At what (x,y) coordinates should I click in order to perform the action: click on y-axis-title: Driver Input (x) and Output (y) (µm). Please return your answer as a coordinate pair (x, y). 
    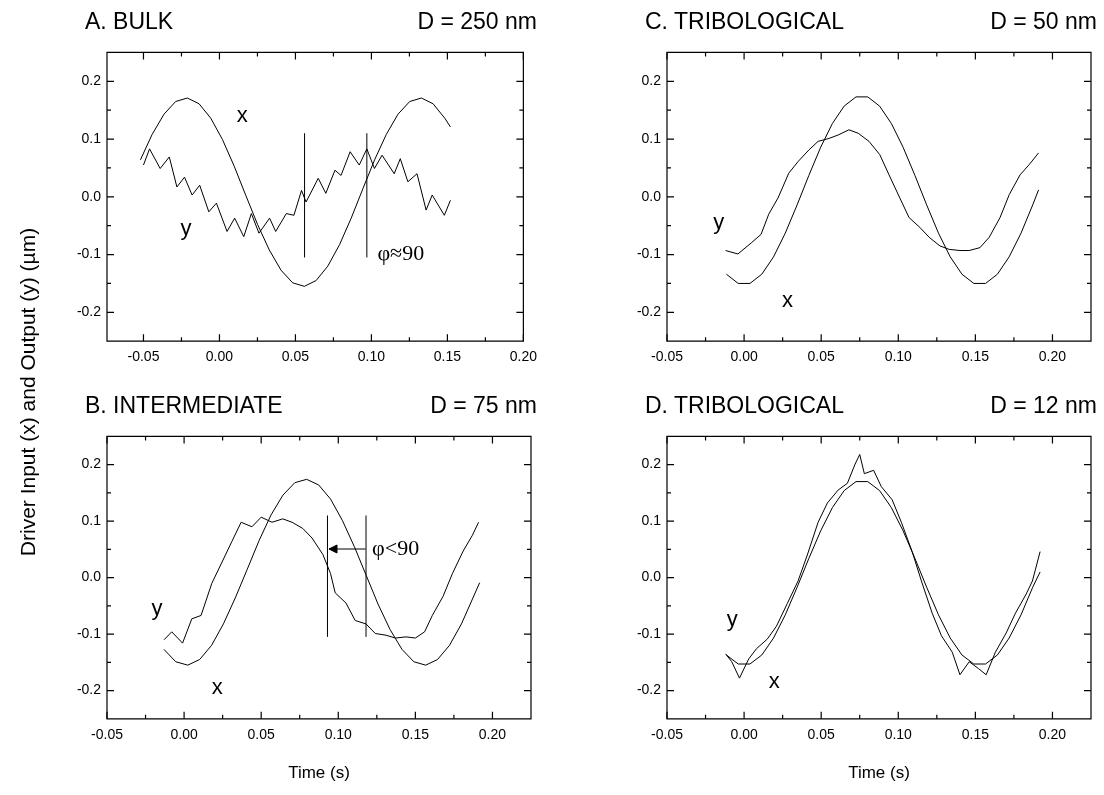
    Looking at the image, I should click on (28, 392).